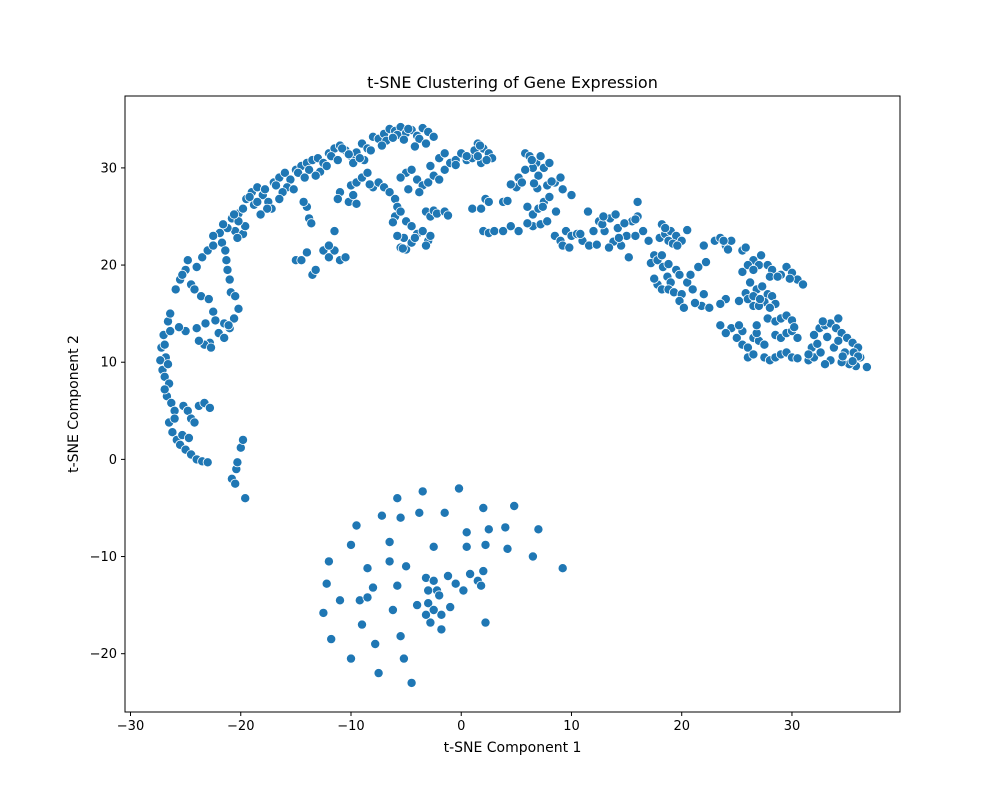 This screenshot has height=804, width=1000. I want to click on y-axis-ticks: −20 −10 0 10 20 30, so click(107, 411).